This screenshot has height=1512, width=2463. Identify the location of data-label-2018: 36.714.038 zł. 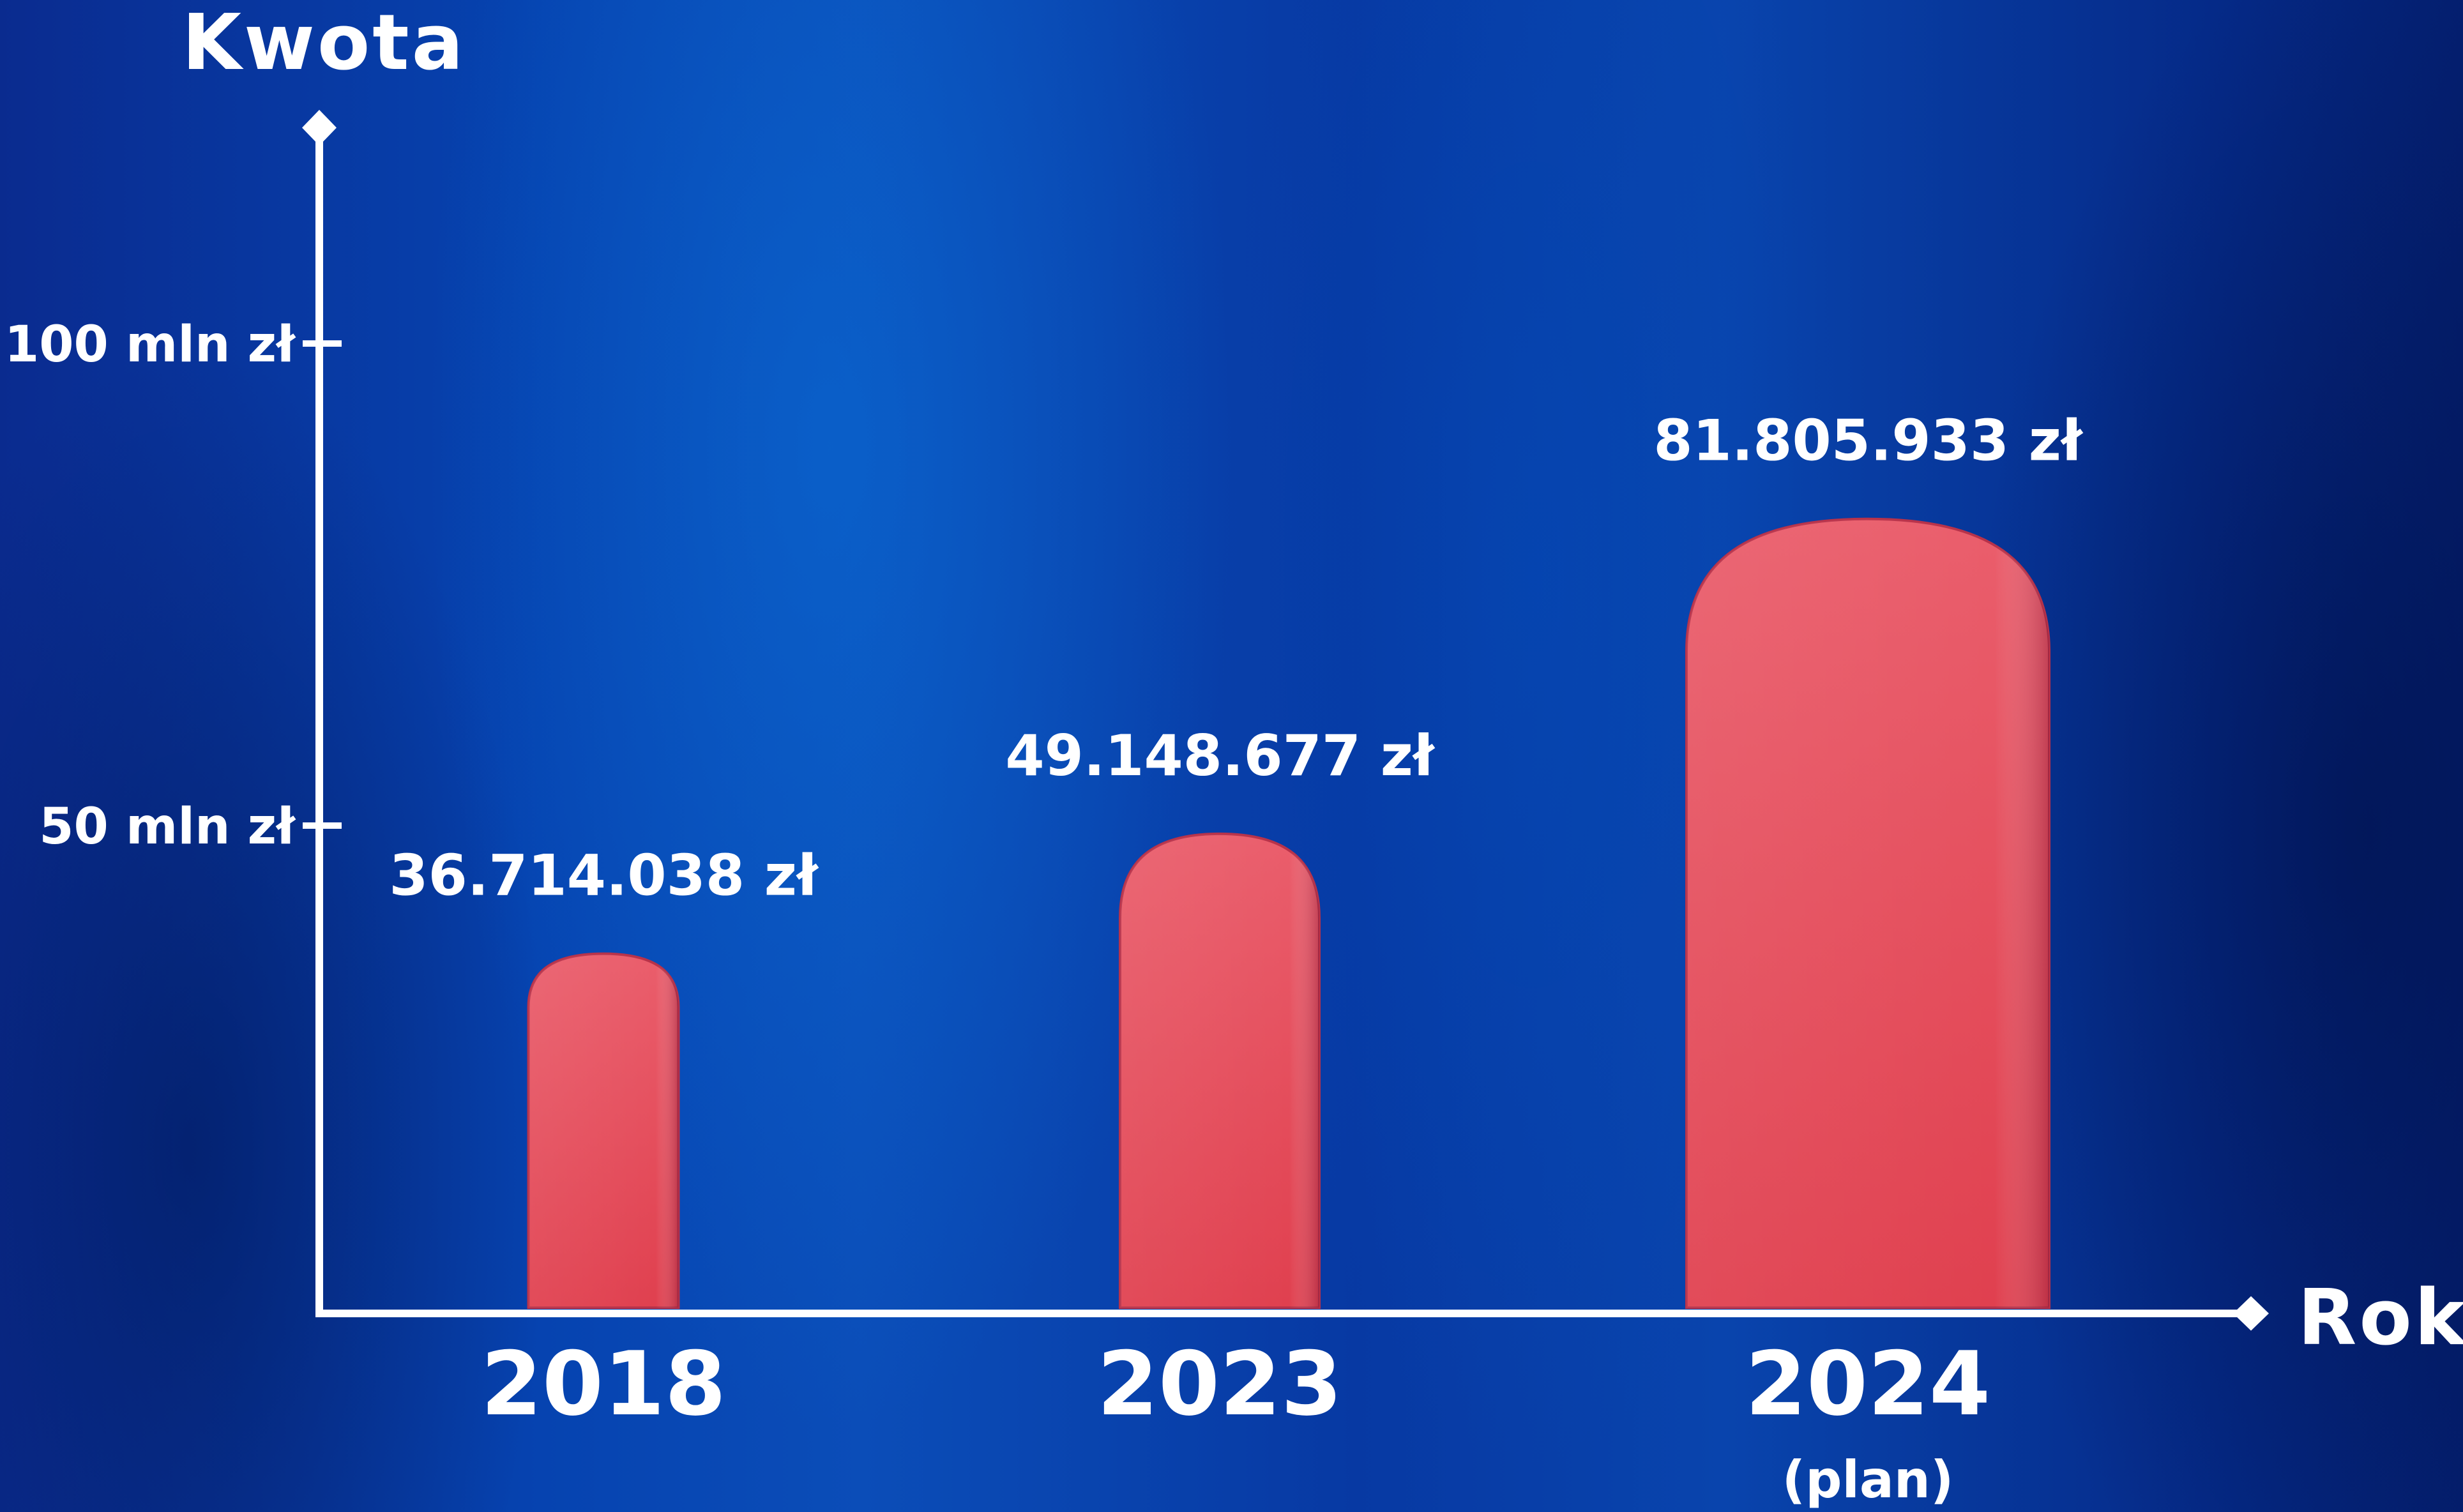
(604, 876).